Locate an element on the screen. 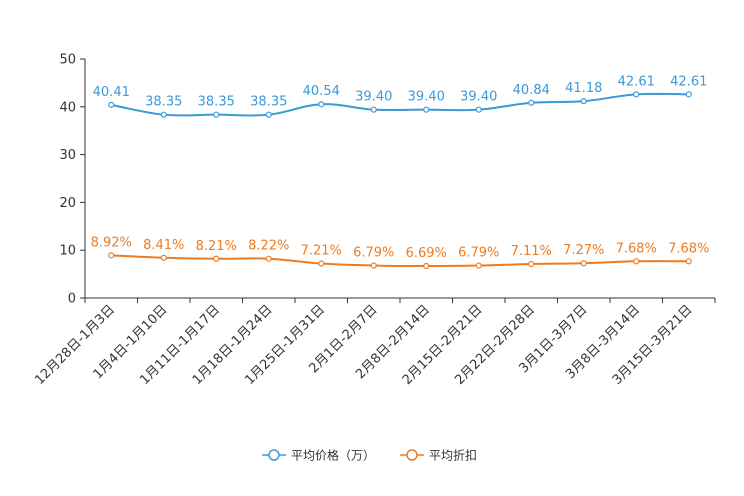 This screenshot has height=496, width=744. data-label: 8.92% is located at coordinates (111, 242).